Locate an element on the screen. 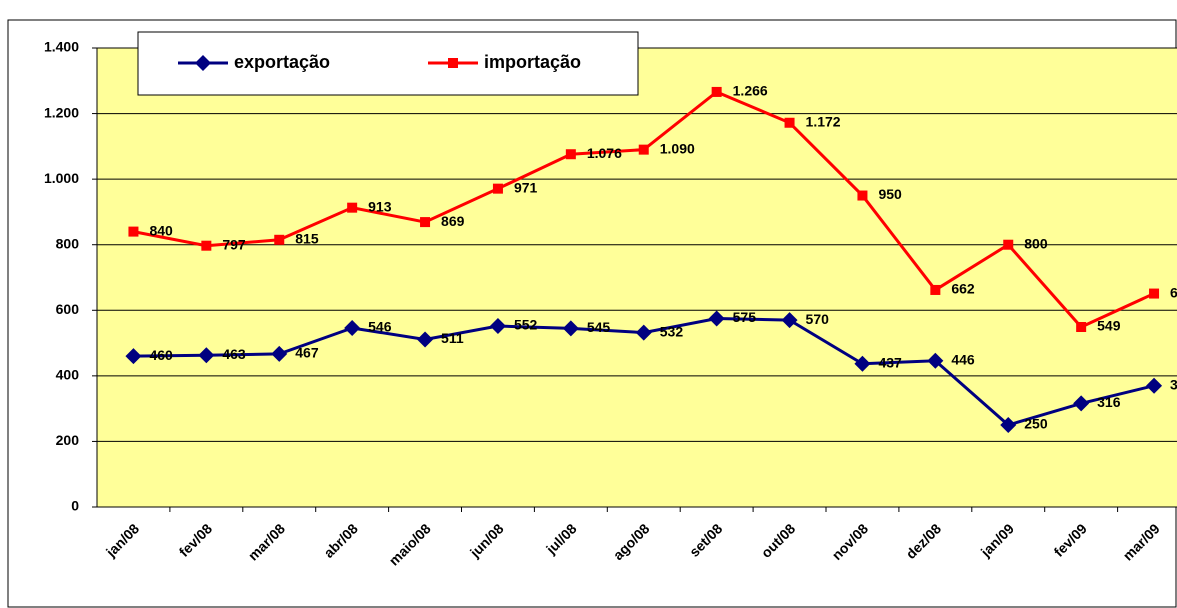  legend-label: exportação is located at coordinates (282, 62).